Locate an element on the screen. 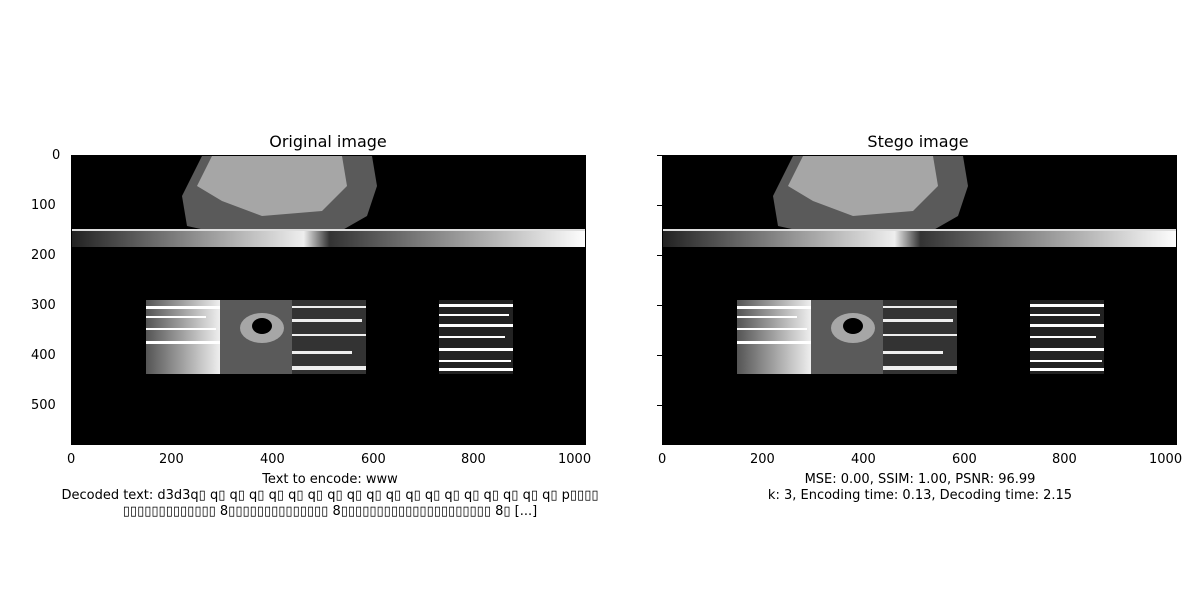 Image resolution: width=1200 pixels, height=600 pixels. y-tick-label: 400 is located at coordinates (43, 355).